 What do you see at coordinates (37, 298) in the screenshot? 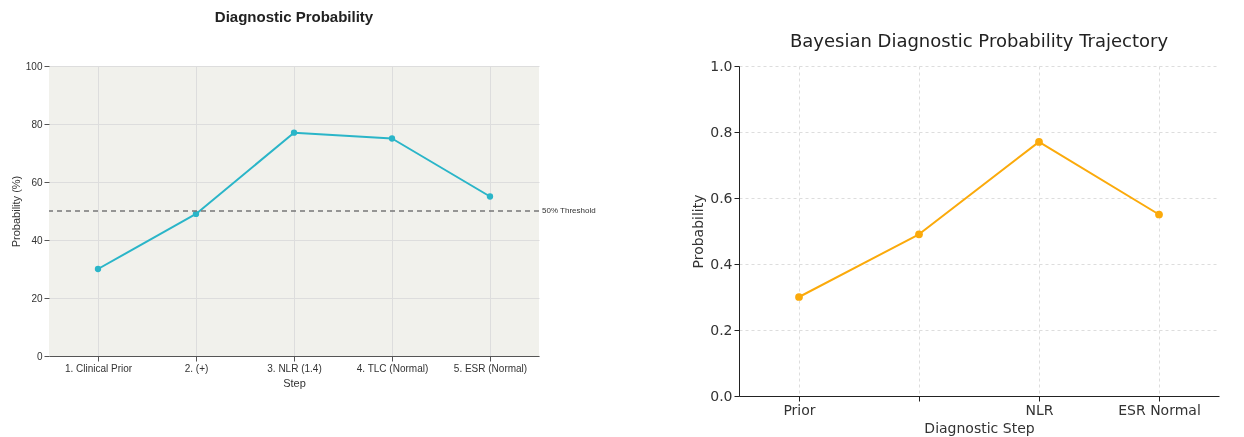
I see `y-tick-label: 20` at bounding box center [37, 298].